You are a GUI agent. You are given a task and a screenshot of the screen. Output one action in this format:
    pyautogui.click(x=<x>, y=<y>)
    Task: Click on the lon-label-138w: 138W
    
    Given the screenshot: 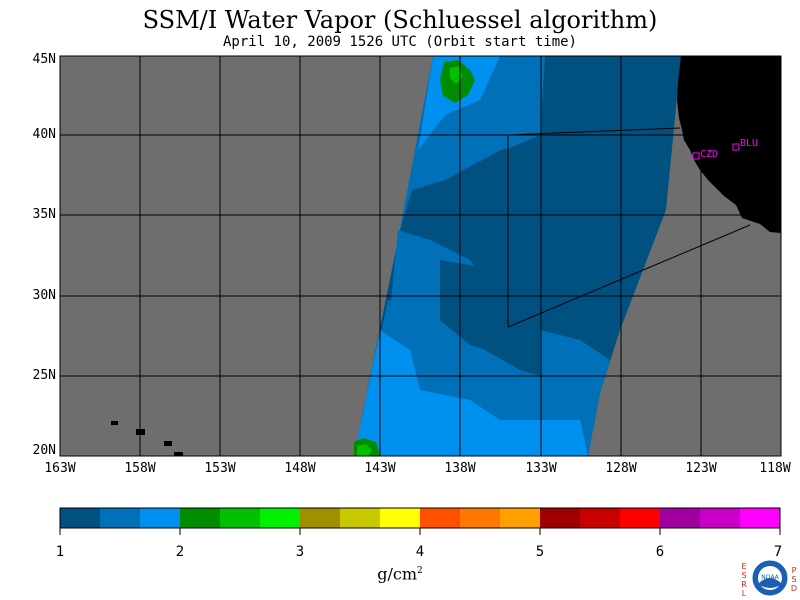 What is the action you would take?
    pyautogui.click(x=460, y=468)
    